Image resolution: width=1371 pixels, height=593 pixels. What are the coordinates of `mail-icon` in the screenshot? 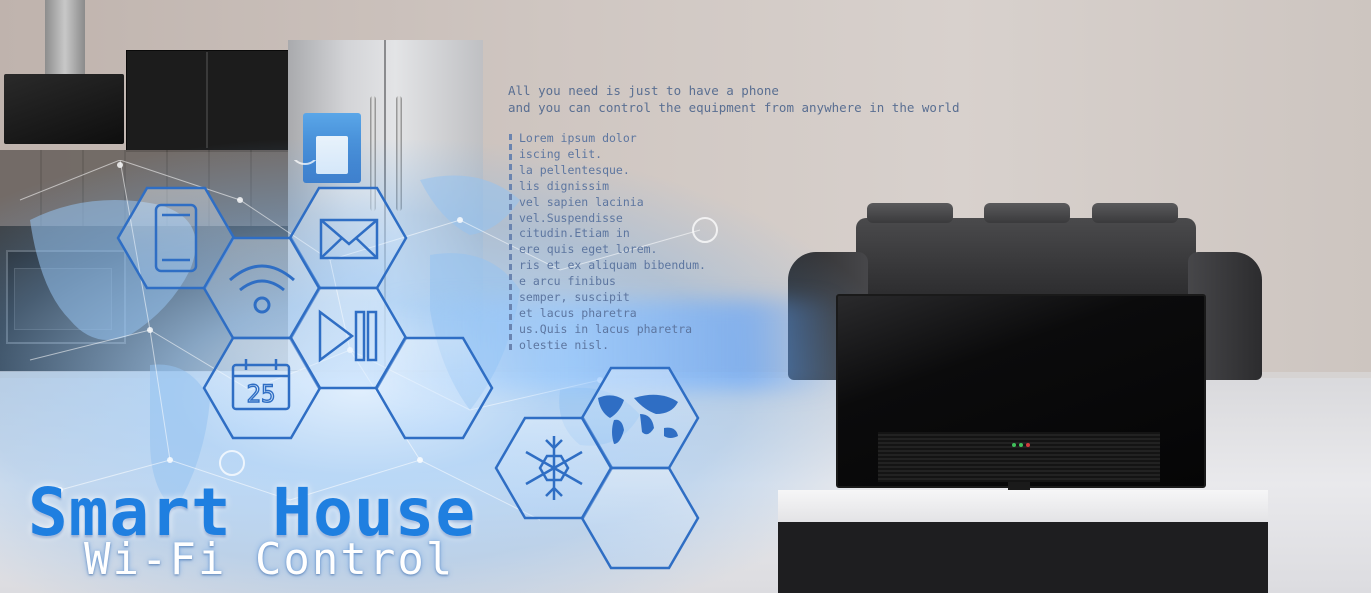 It's located at (349, 239).